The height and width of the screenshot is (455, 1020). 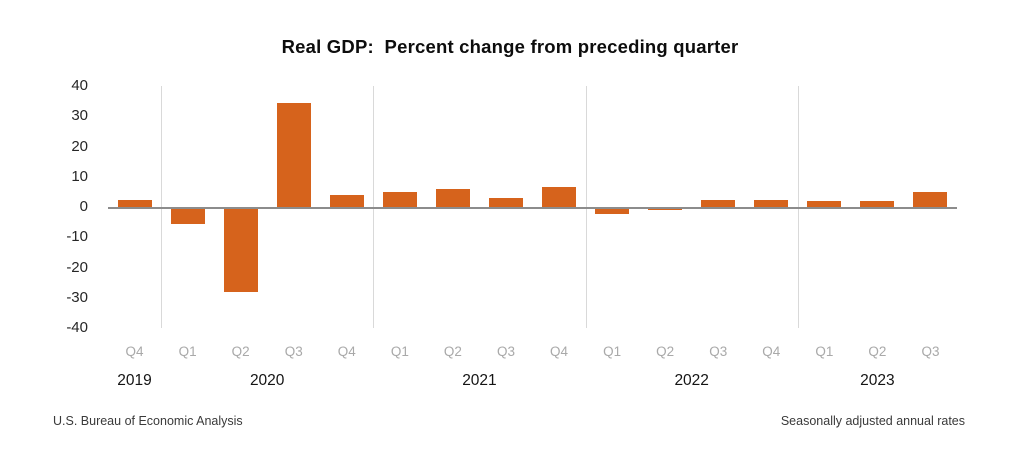 I want to click on bar-2023-Q1, so click(x=824, y=204).